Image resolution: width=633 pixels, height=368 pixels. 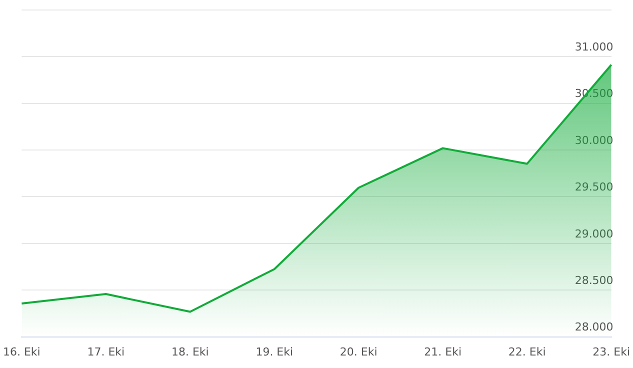 What do you see at coordinates (21, 351) in the screenshot?
I see `x-tick-label: 16. Eki` at bounding box center [21, 351].